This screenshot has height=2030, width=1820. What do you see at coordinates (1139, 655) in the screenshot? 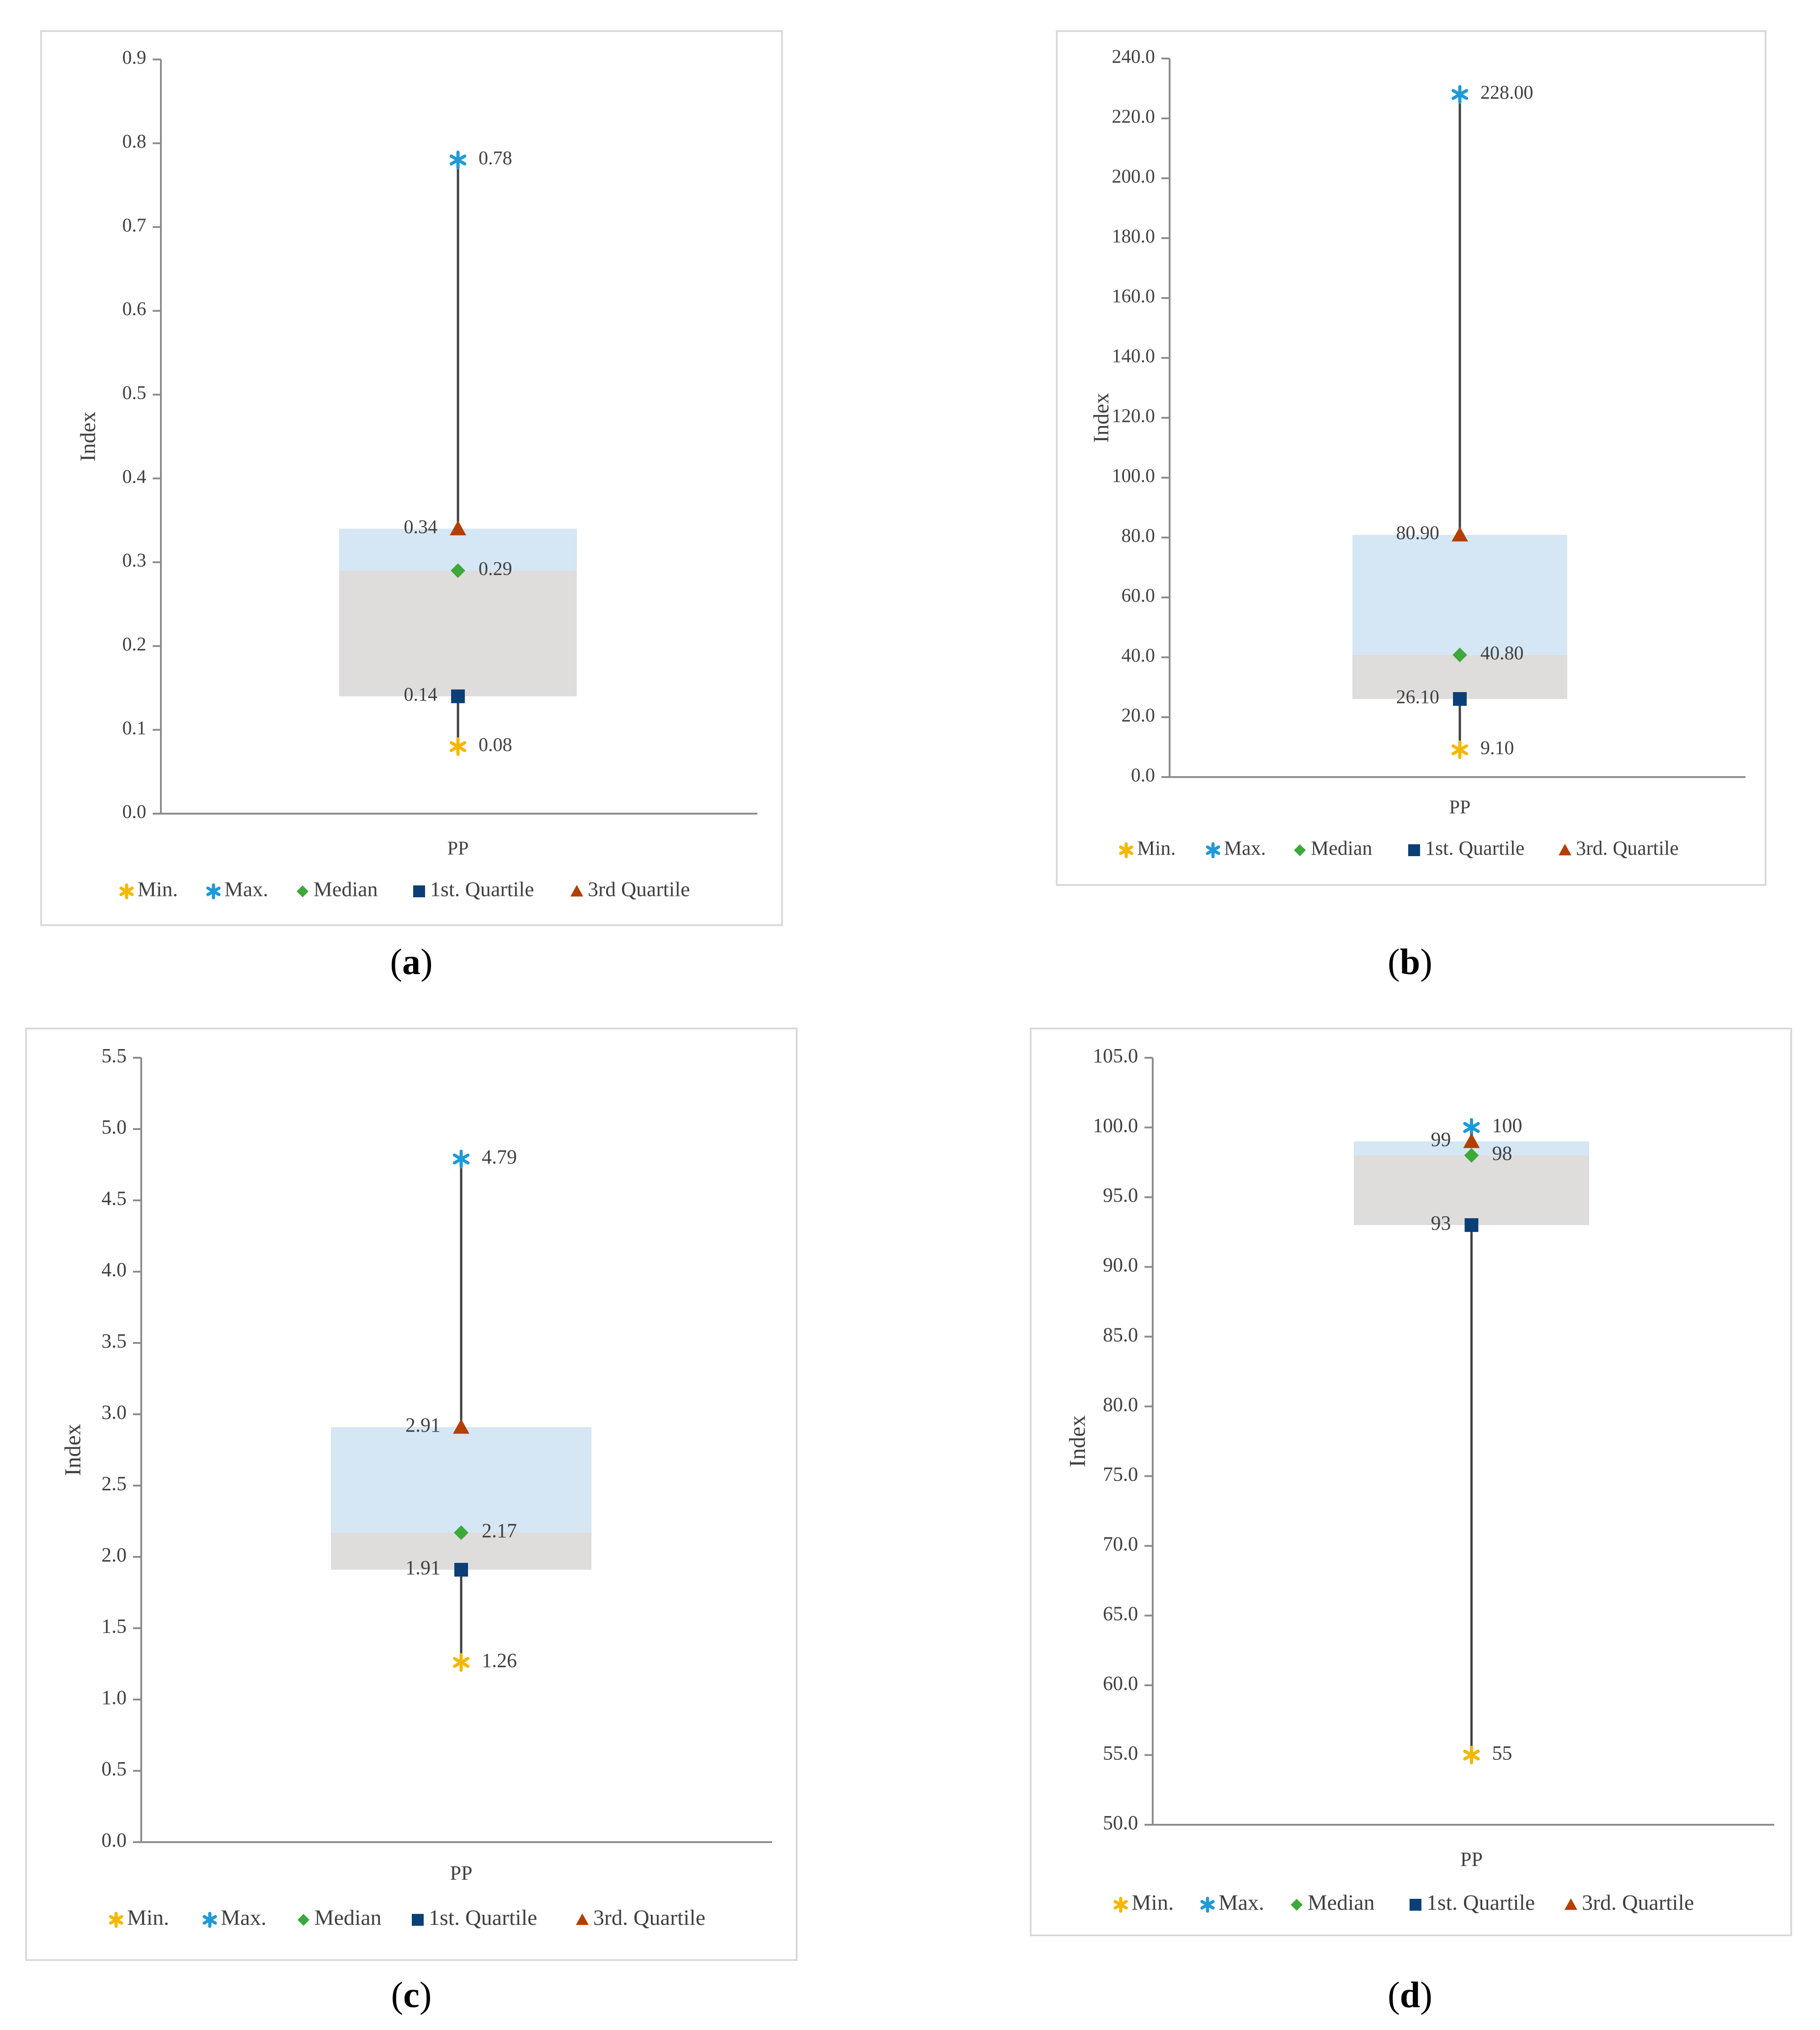
I see `y-tick-label: 40.0` at bounding box center [1139, 655].